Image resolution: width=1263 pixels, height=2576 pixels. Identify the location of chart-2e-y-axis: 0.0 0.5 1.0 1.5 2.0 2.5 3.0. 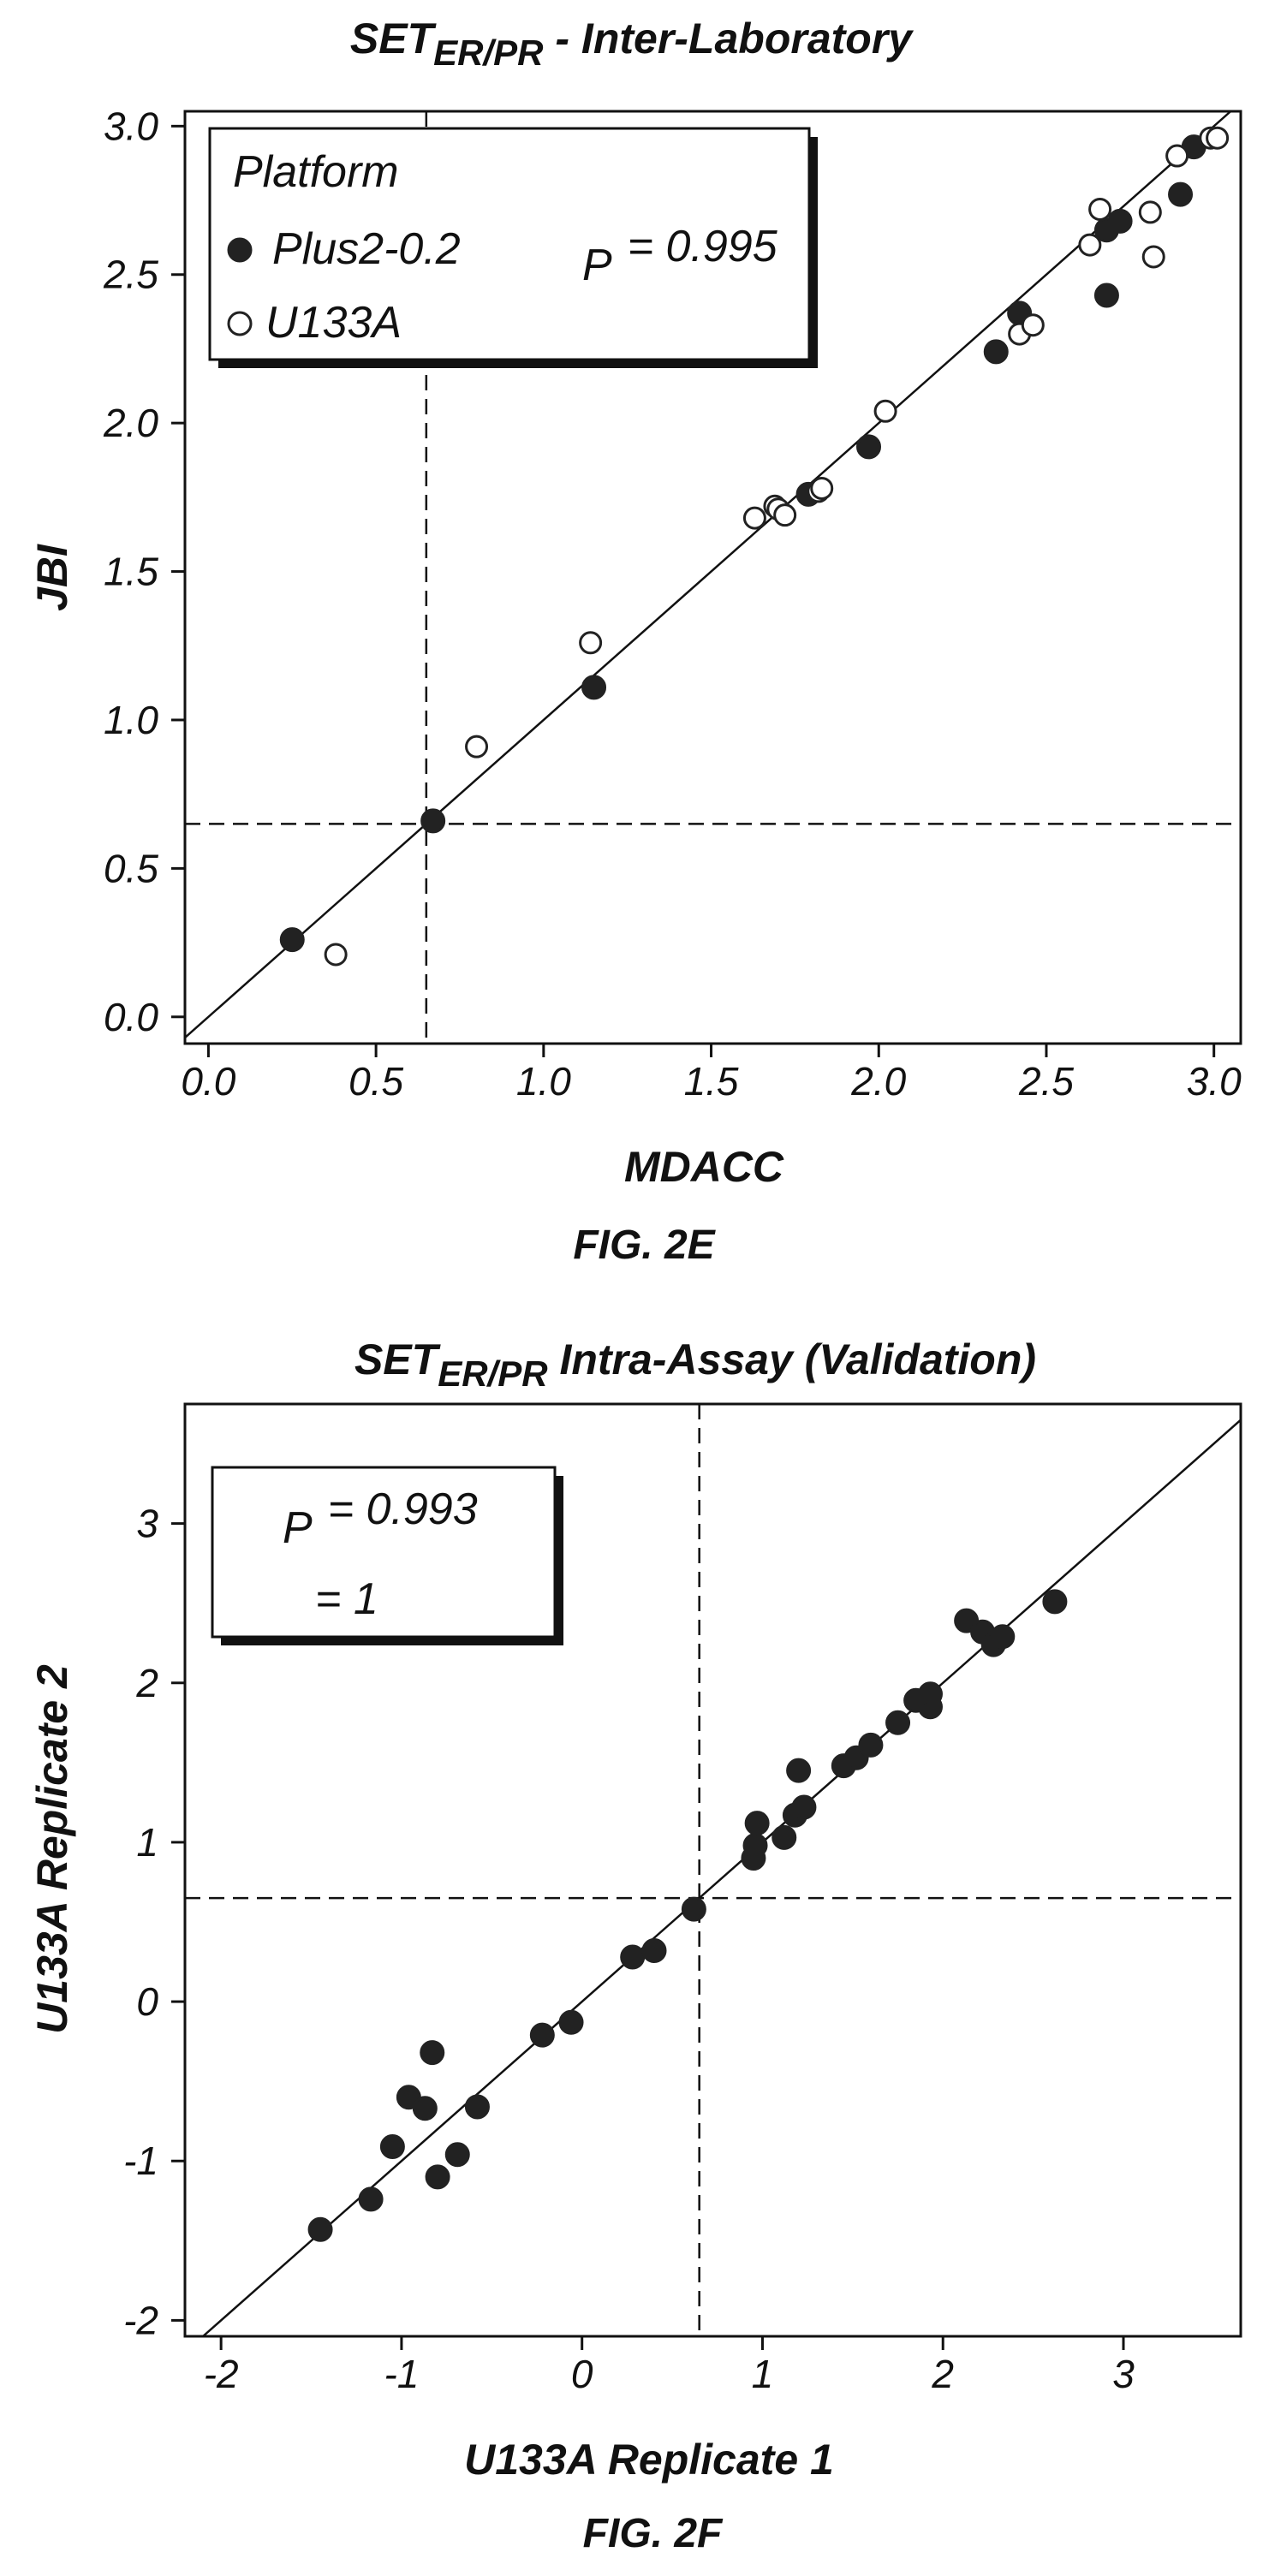
(144, 571).